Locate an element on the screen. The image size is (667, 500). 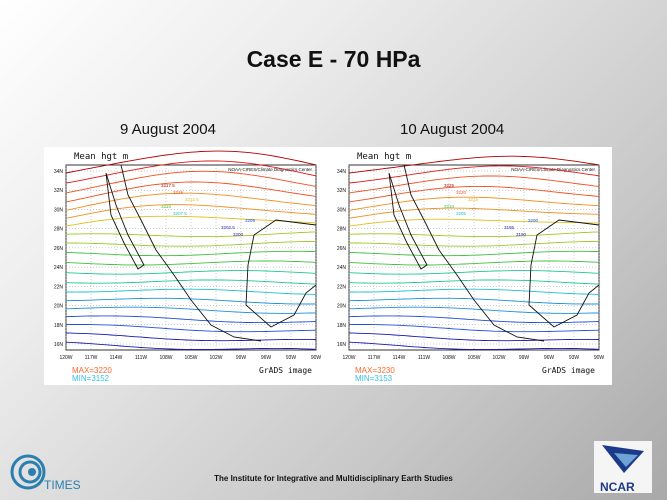
slide-title: Case E - 70 HPa is located at coordinates (333, 59).